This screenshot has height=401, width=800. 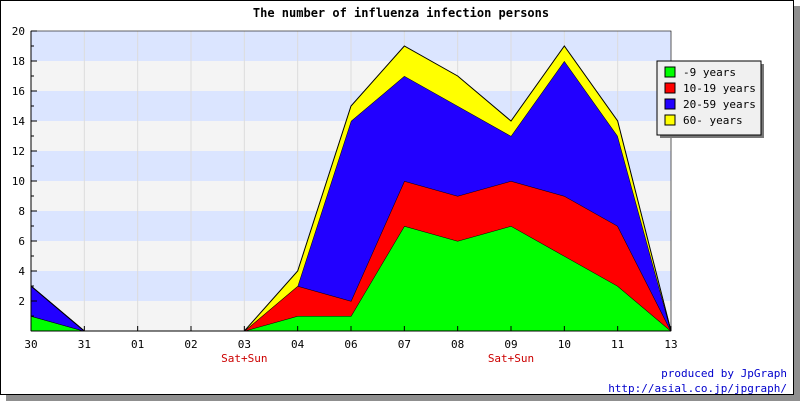 What do you see at coordinates (137, 344) in the screenshot?
I see `x-tick-label: 01` at bounding box center [137, 344].